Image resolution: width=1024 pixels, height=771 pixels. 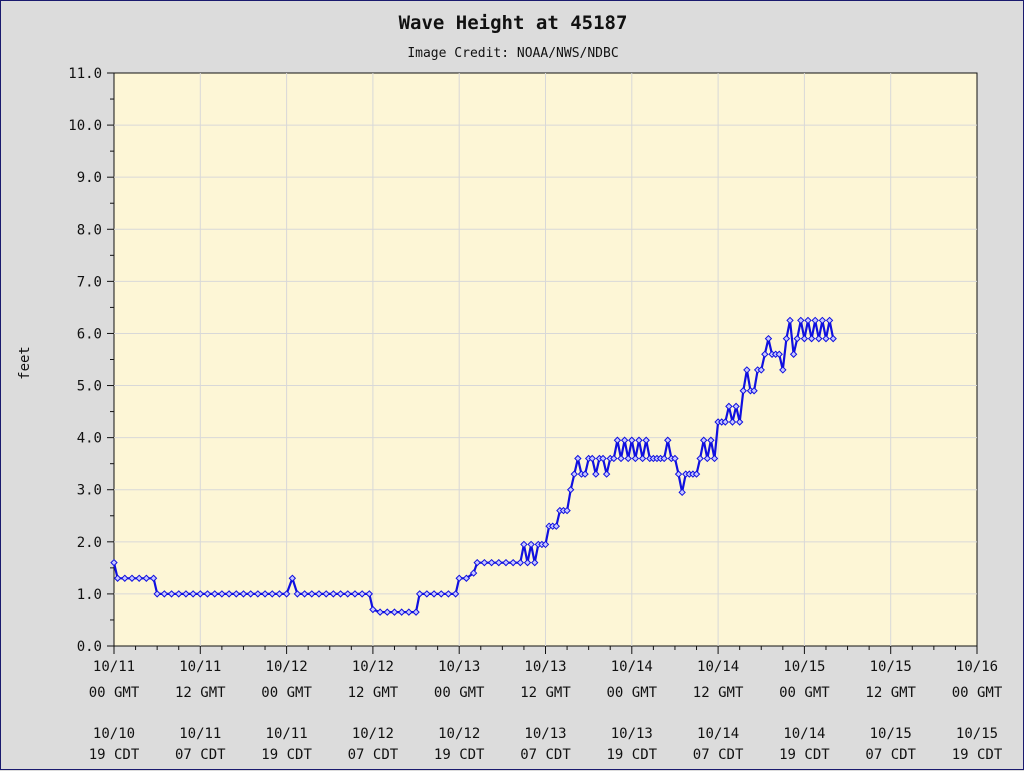 I want to click on y-tick-label: 1.0, so click(x=89, y=595).